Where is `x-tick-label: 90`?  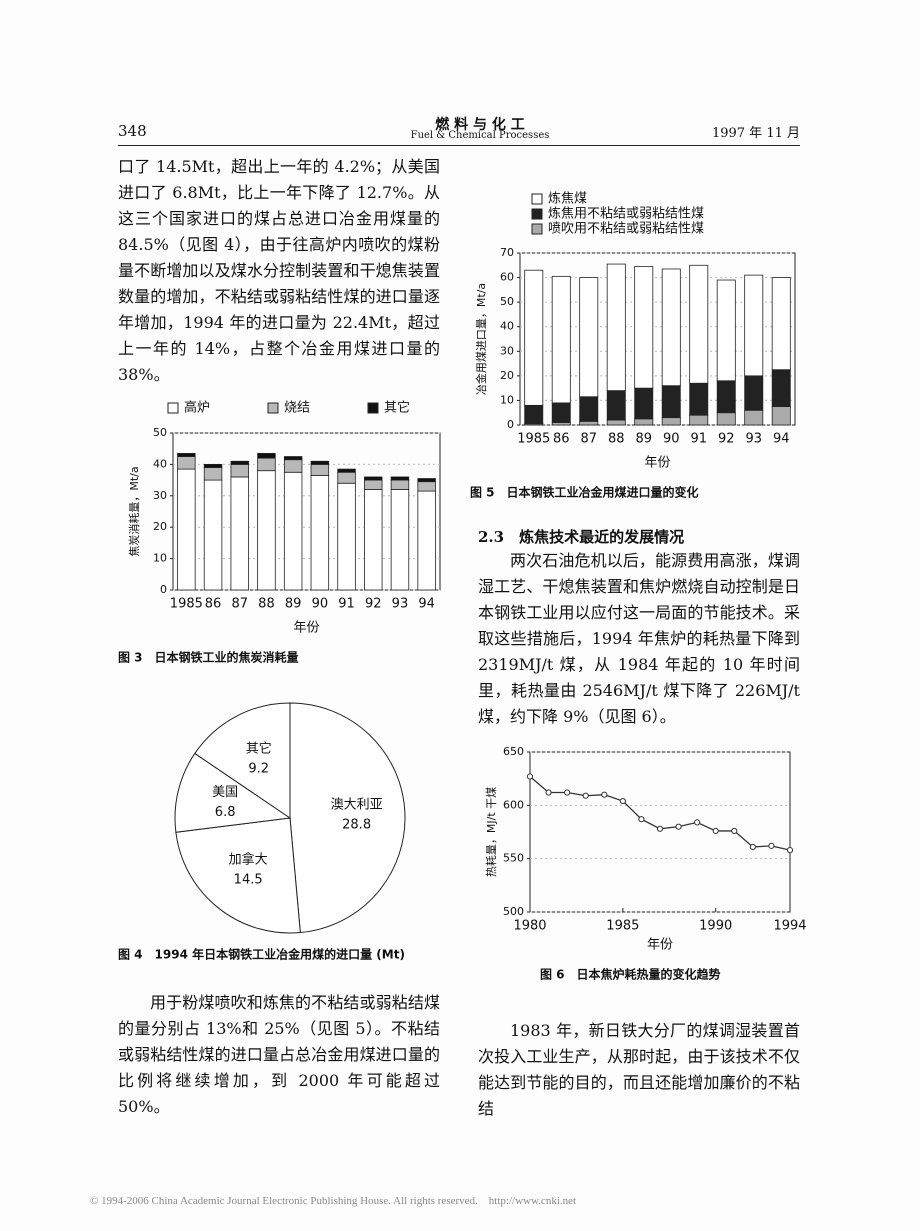 x-tick-label: 90 is located at coordinates (320, 604).